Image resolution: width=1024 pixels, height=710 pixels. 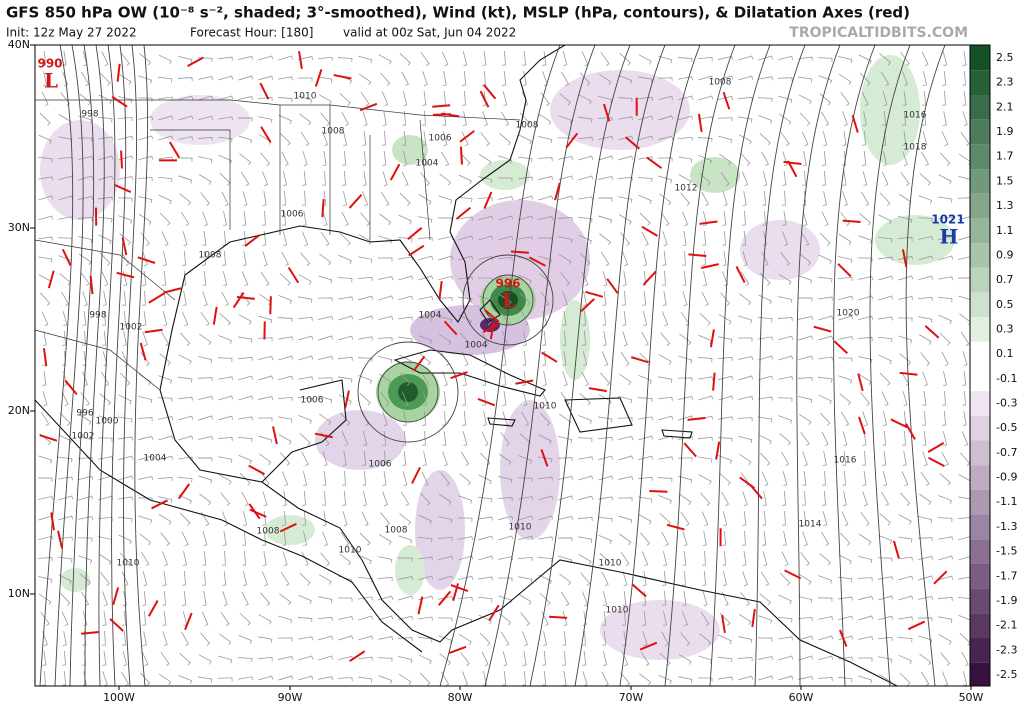 What do you see at coordinates (19, 593) in the screenshot?
I see `lat-label: 10N` at bounding box center [19, 593].